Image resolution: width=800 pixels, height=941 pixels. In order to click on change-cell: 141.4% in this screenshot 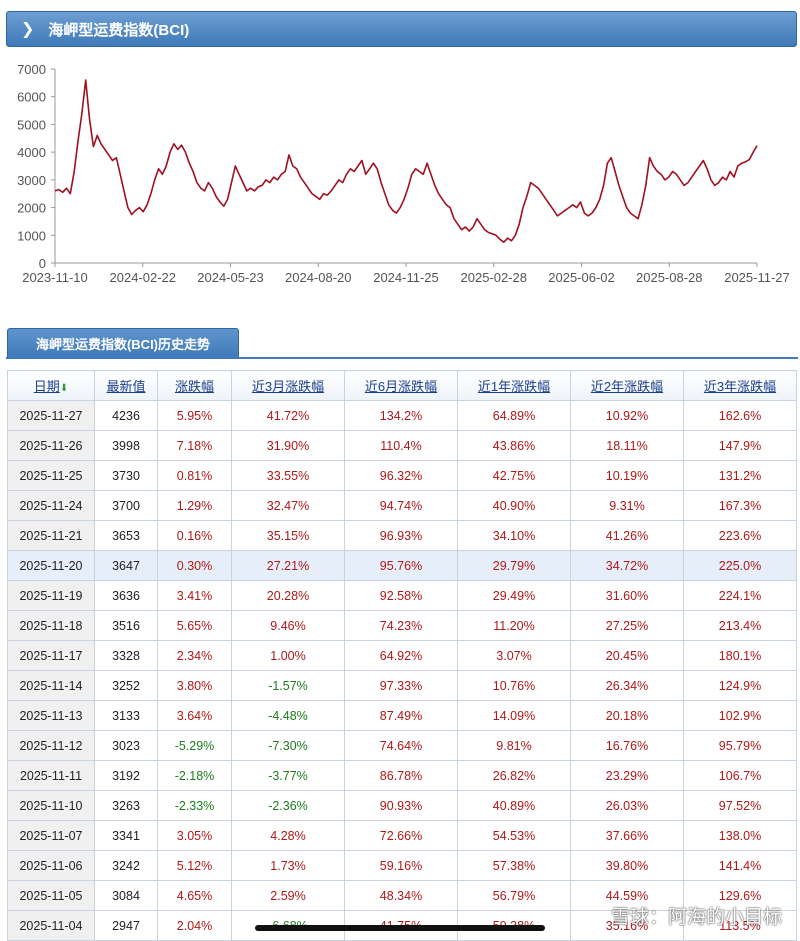, I will do `click(740, 865)`.